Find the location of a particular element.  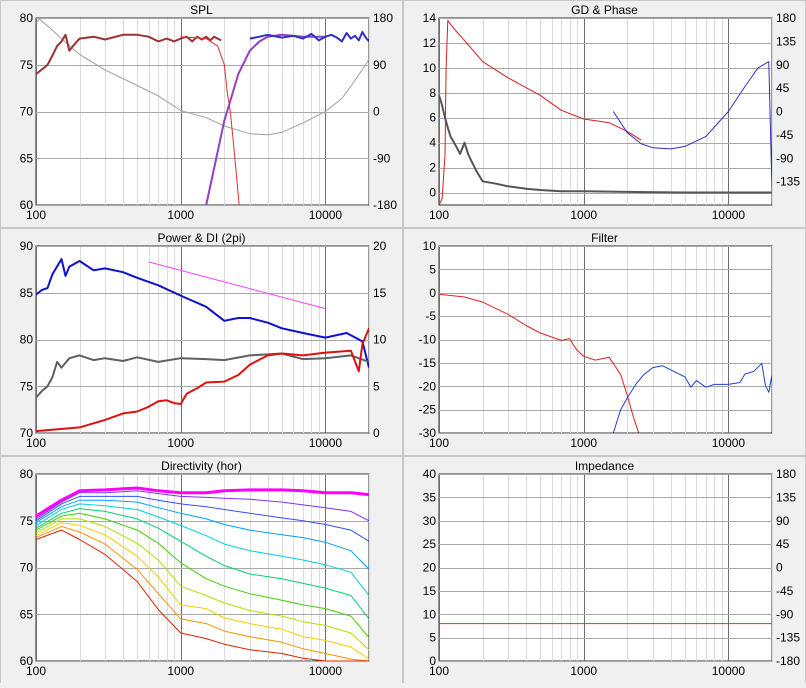

chart-title: GD & Phase is located at coordinates (604, 10).